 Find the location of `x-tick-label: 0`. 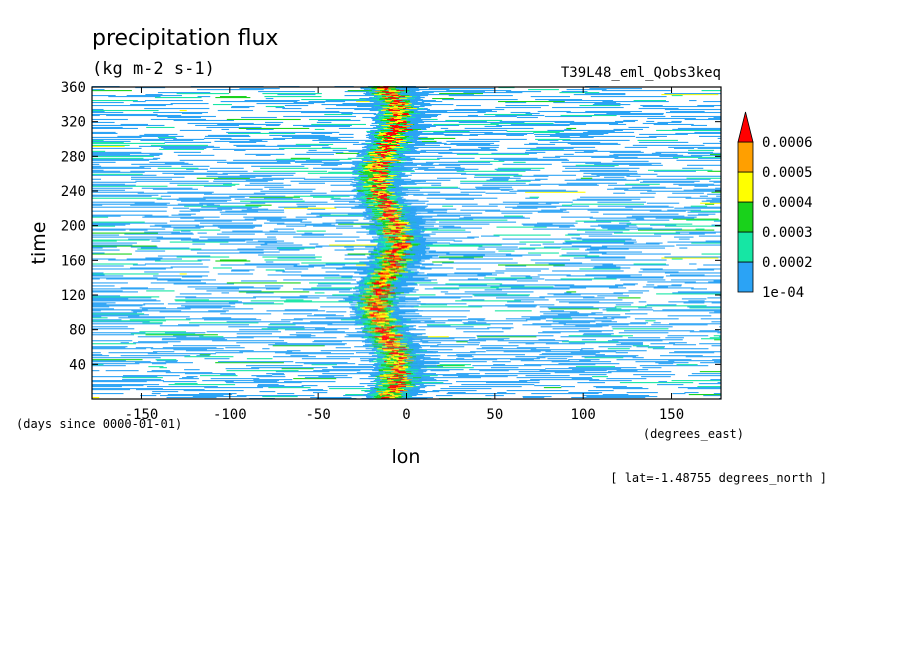

x-tick-label: 0 is located at coordinates (406, 415).